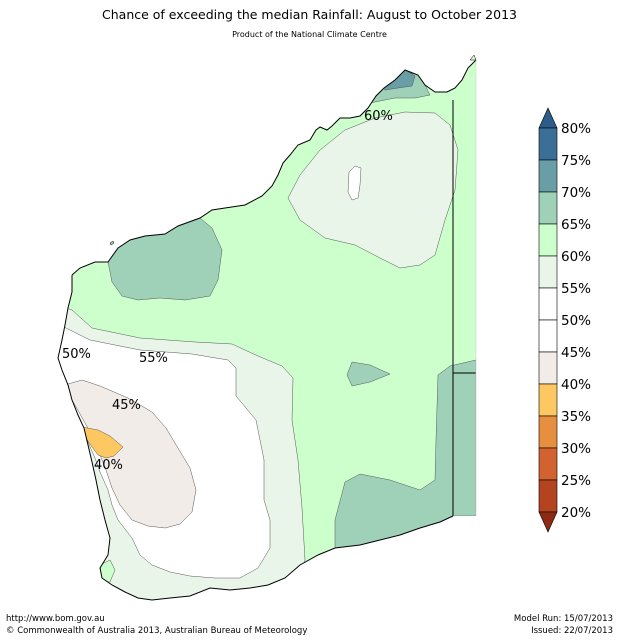  What do you see at coordinates (576, 225) in the screenshot?
I see `colorbar-label-65: 65%` at bounding box center [576, 225].